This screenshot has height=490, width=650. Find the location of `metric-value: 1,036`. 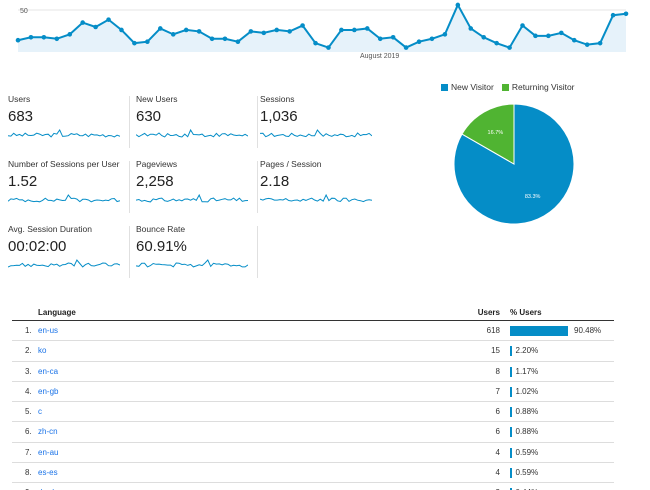

metric-value: 1,036 is located at coordinates (279, 116).